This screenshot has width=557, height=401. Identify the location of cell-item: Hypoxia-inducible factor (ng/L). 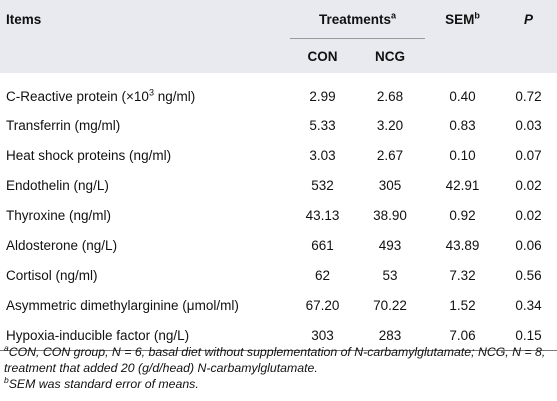
(145, 335).